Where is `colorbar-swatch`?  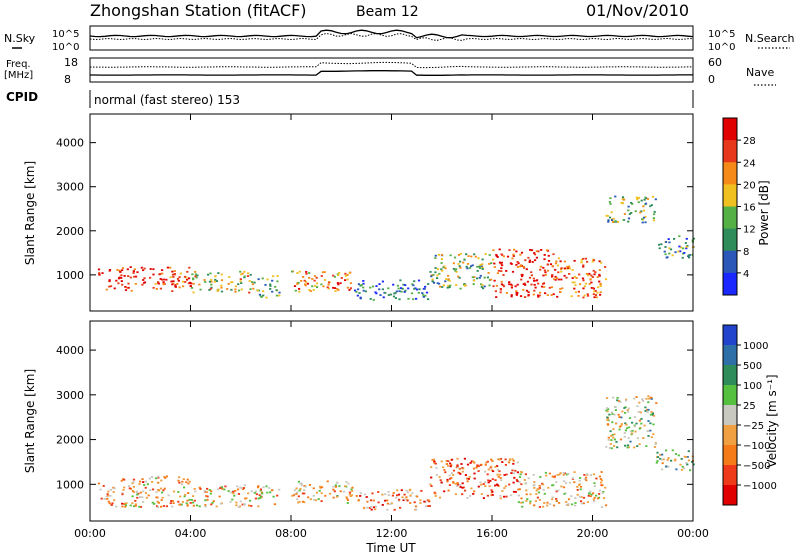 colorbar-swatch is located at coordinates (730, 395).